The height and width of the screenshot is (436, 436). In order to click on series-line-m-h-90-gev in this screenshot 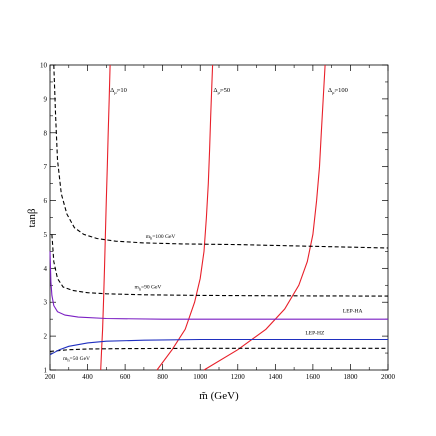, I will do `click(220, 265)`.